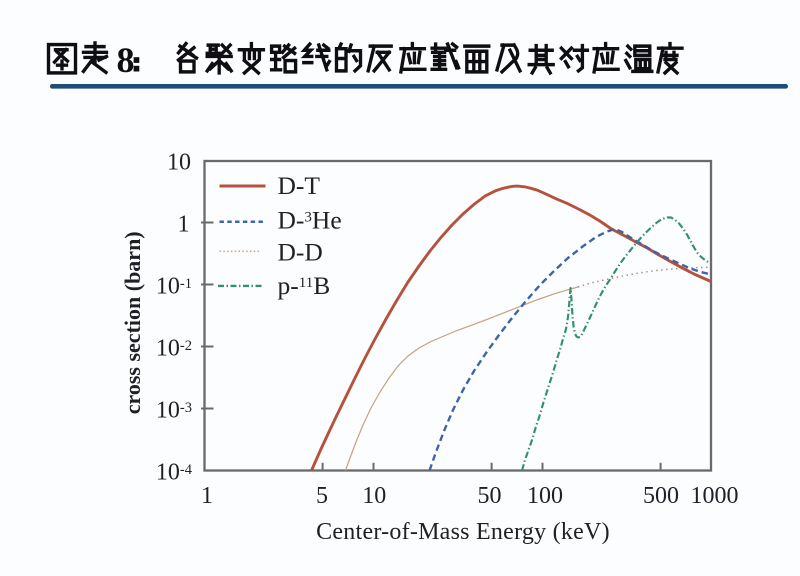 The image size is (800, 576). Describe the element at coordinates (300, 252) in the screenshot. I see `svg-text: D-D` at that location.